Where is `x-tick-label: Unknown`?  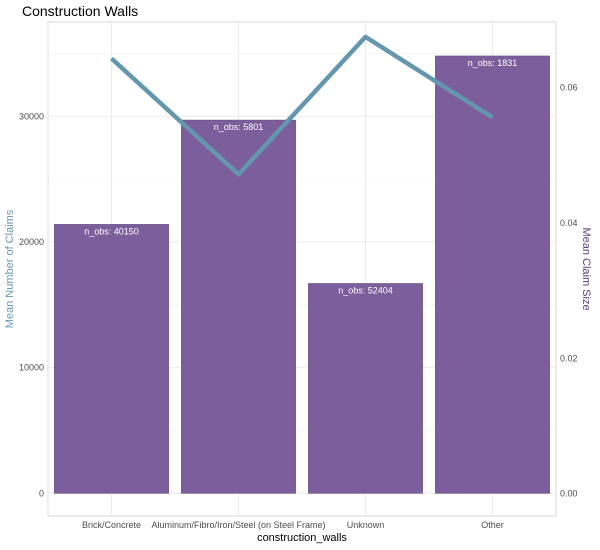 x-tick-label: Unknown is located at coordinates (366, 525).